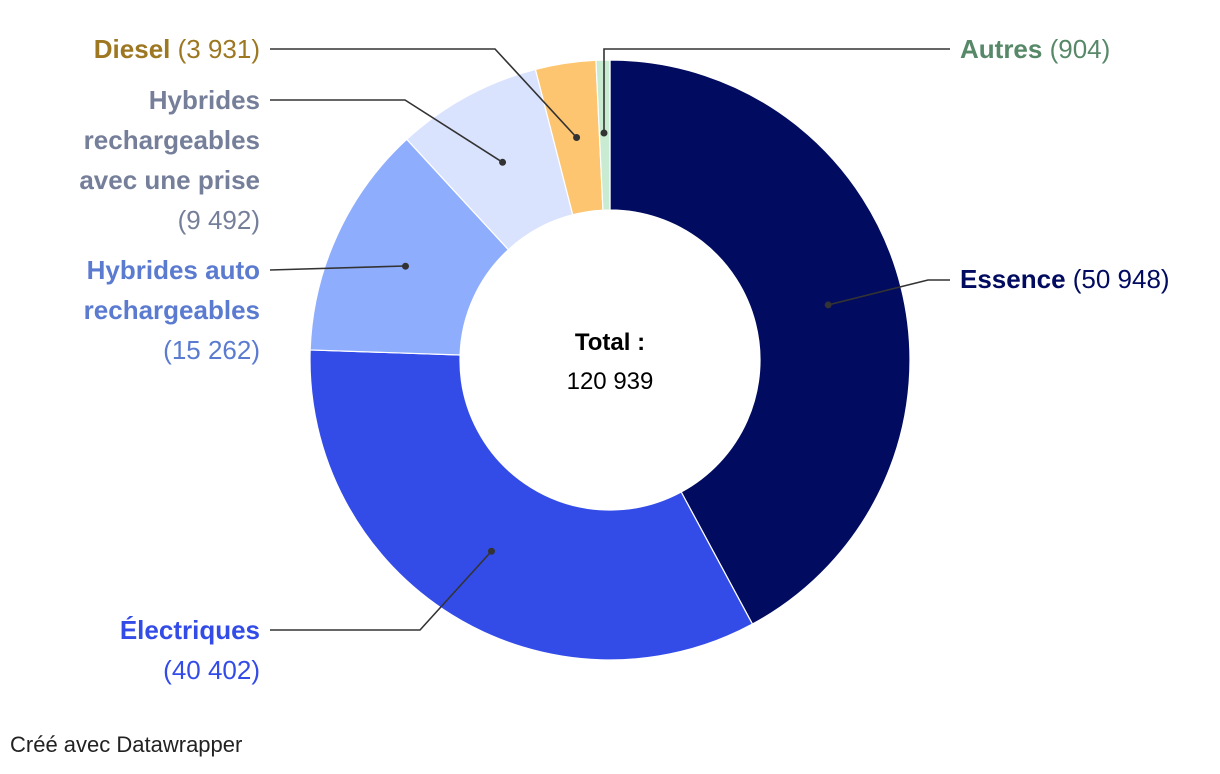 The image size is (1220, 774). I want to click on label-name-autres: Autres (904), so click(1035, 49).